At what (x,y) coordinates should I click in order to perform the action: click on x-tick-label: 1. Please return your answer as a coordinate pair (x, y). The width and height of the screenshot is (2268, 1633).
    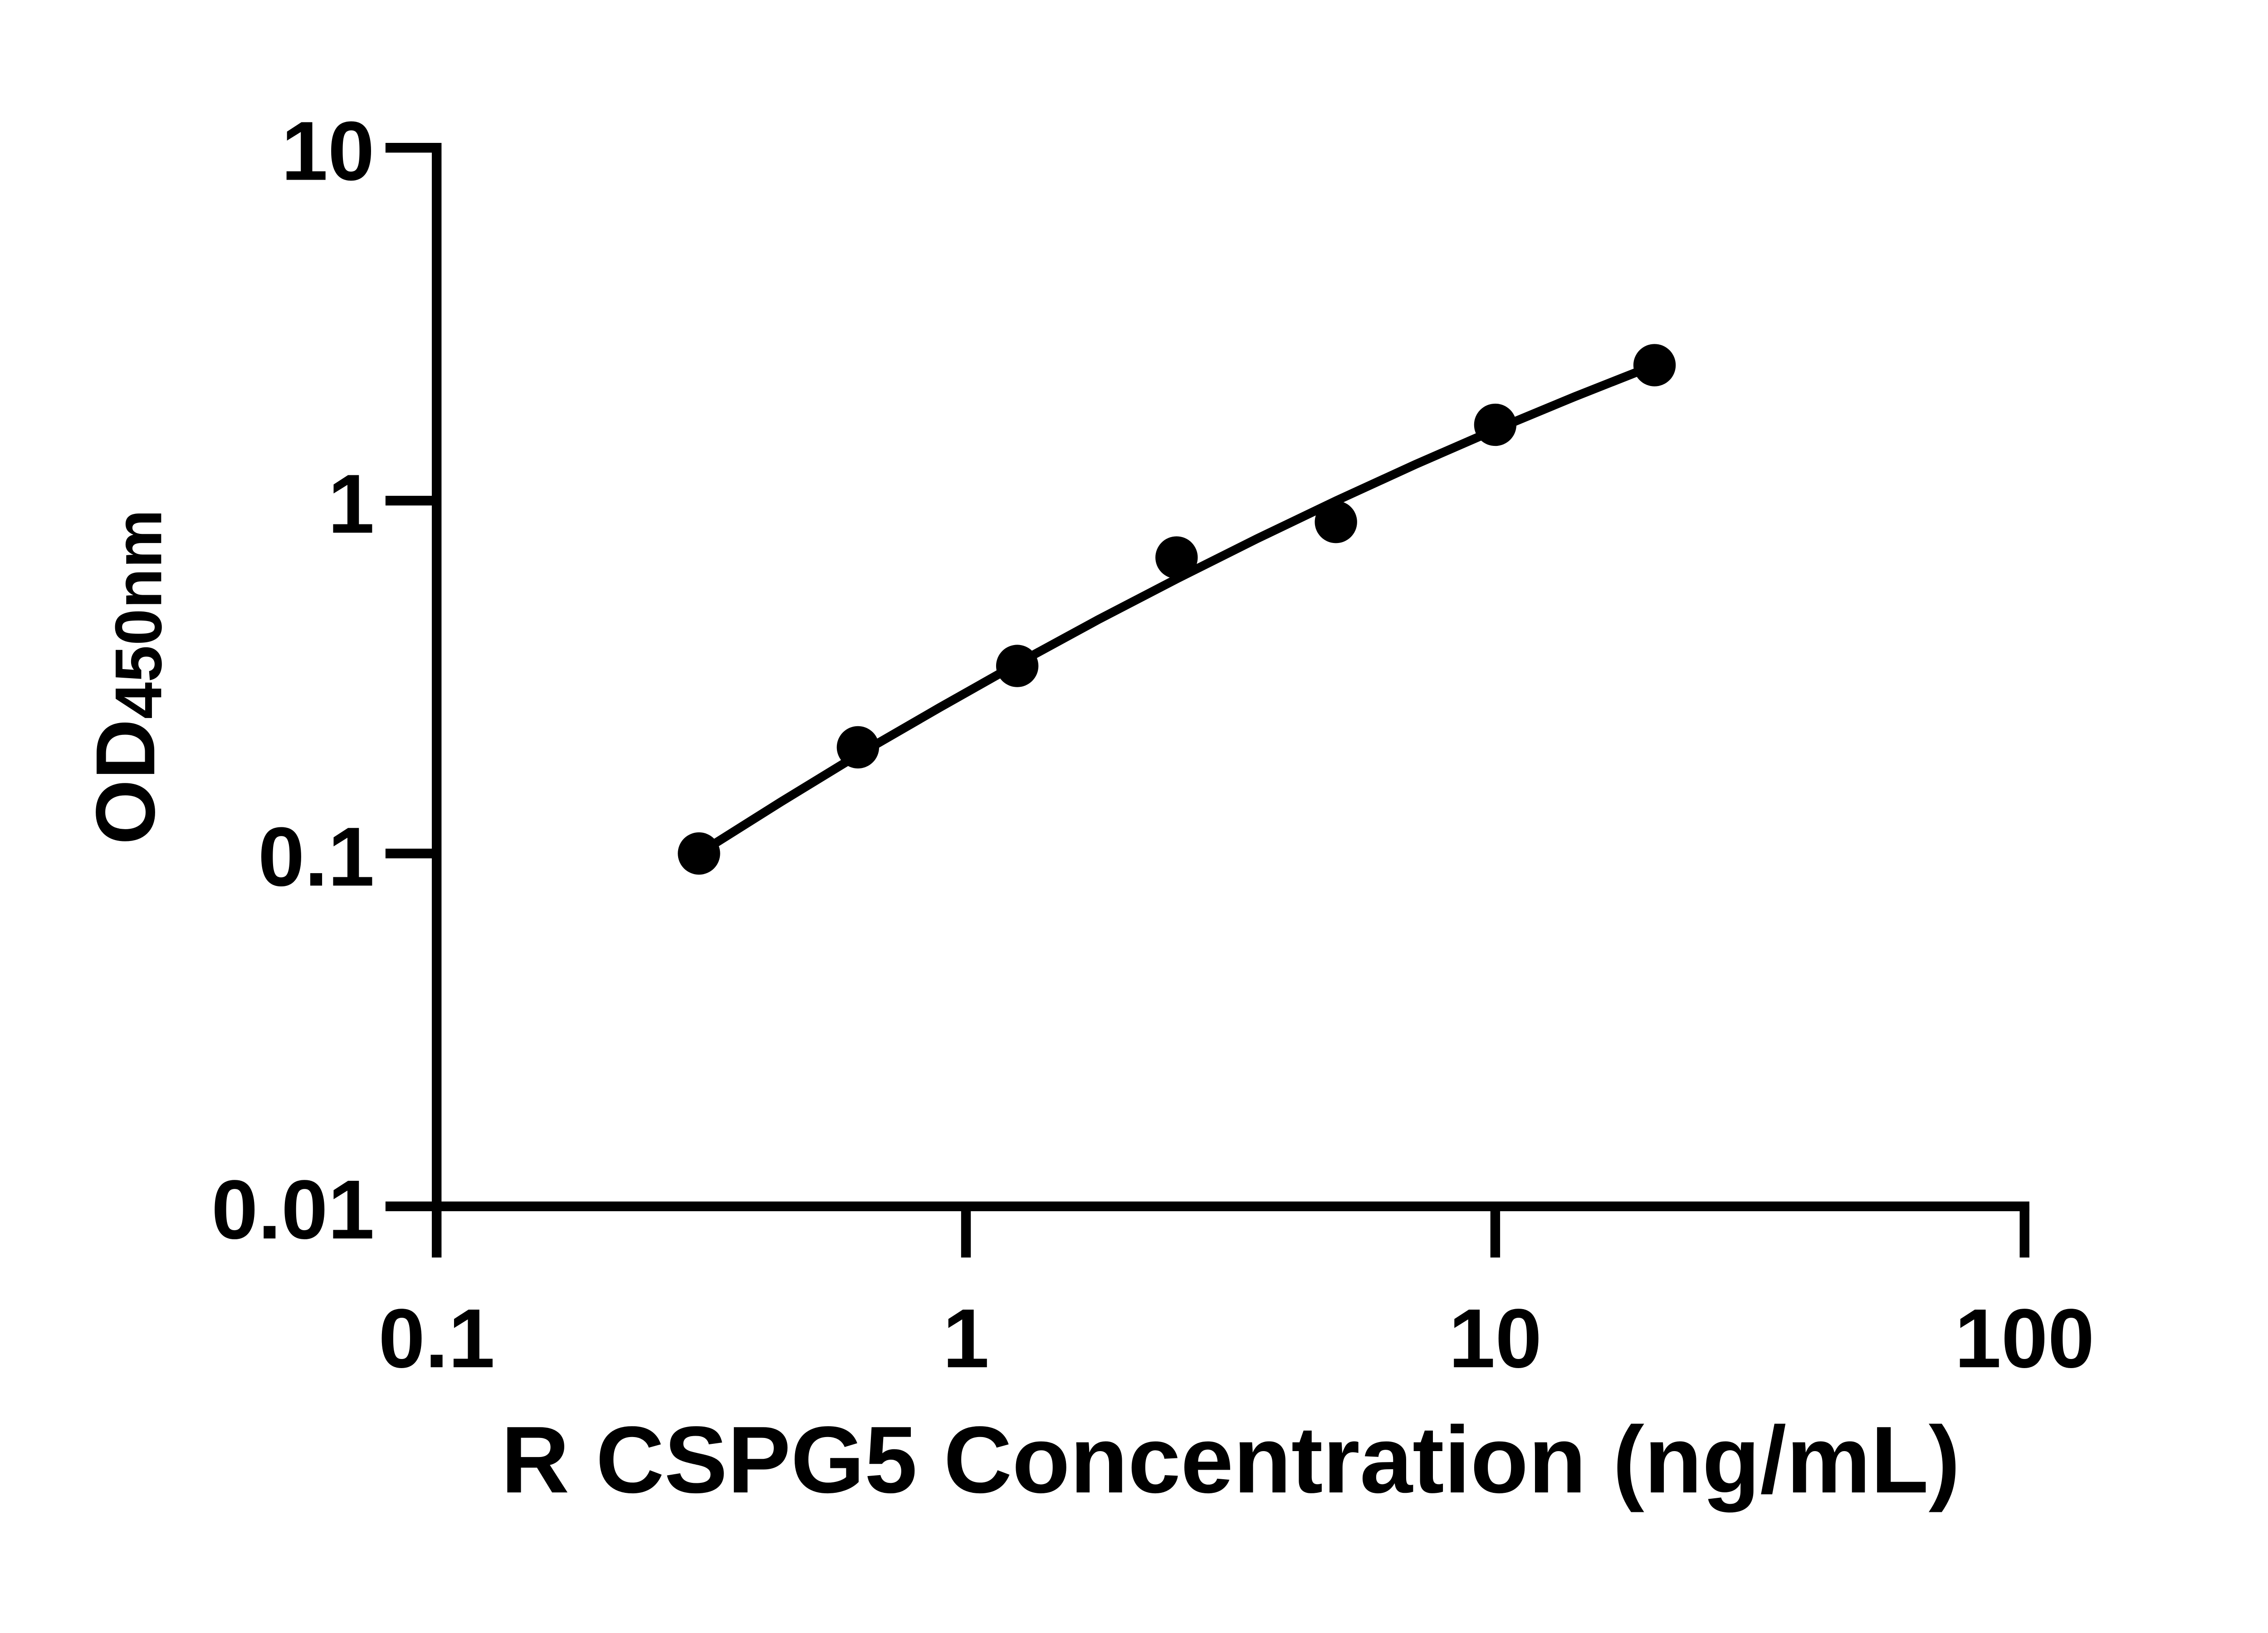
    Looking at the image, I should click on (966, 1338).